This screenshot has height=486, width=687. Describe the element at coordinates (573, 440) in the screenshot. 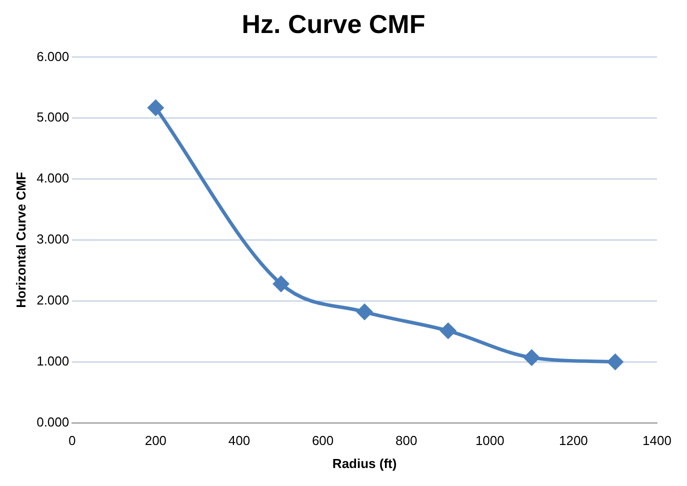

I see `x-tick-label: 1200` at that location.